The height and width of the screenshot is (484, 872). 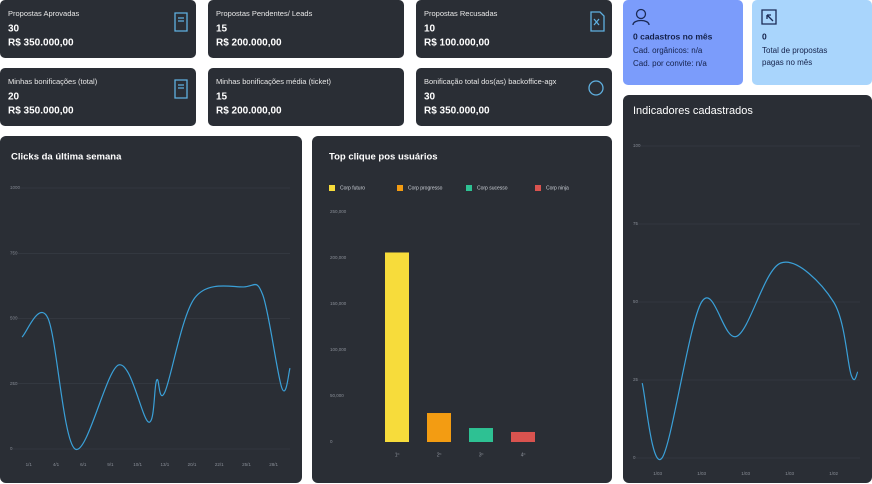 I want to click on card-title: Minhas bonificações (total), so click(x=53, y=81).